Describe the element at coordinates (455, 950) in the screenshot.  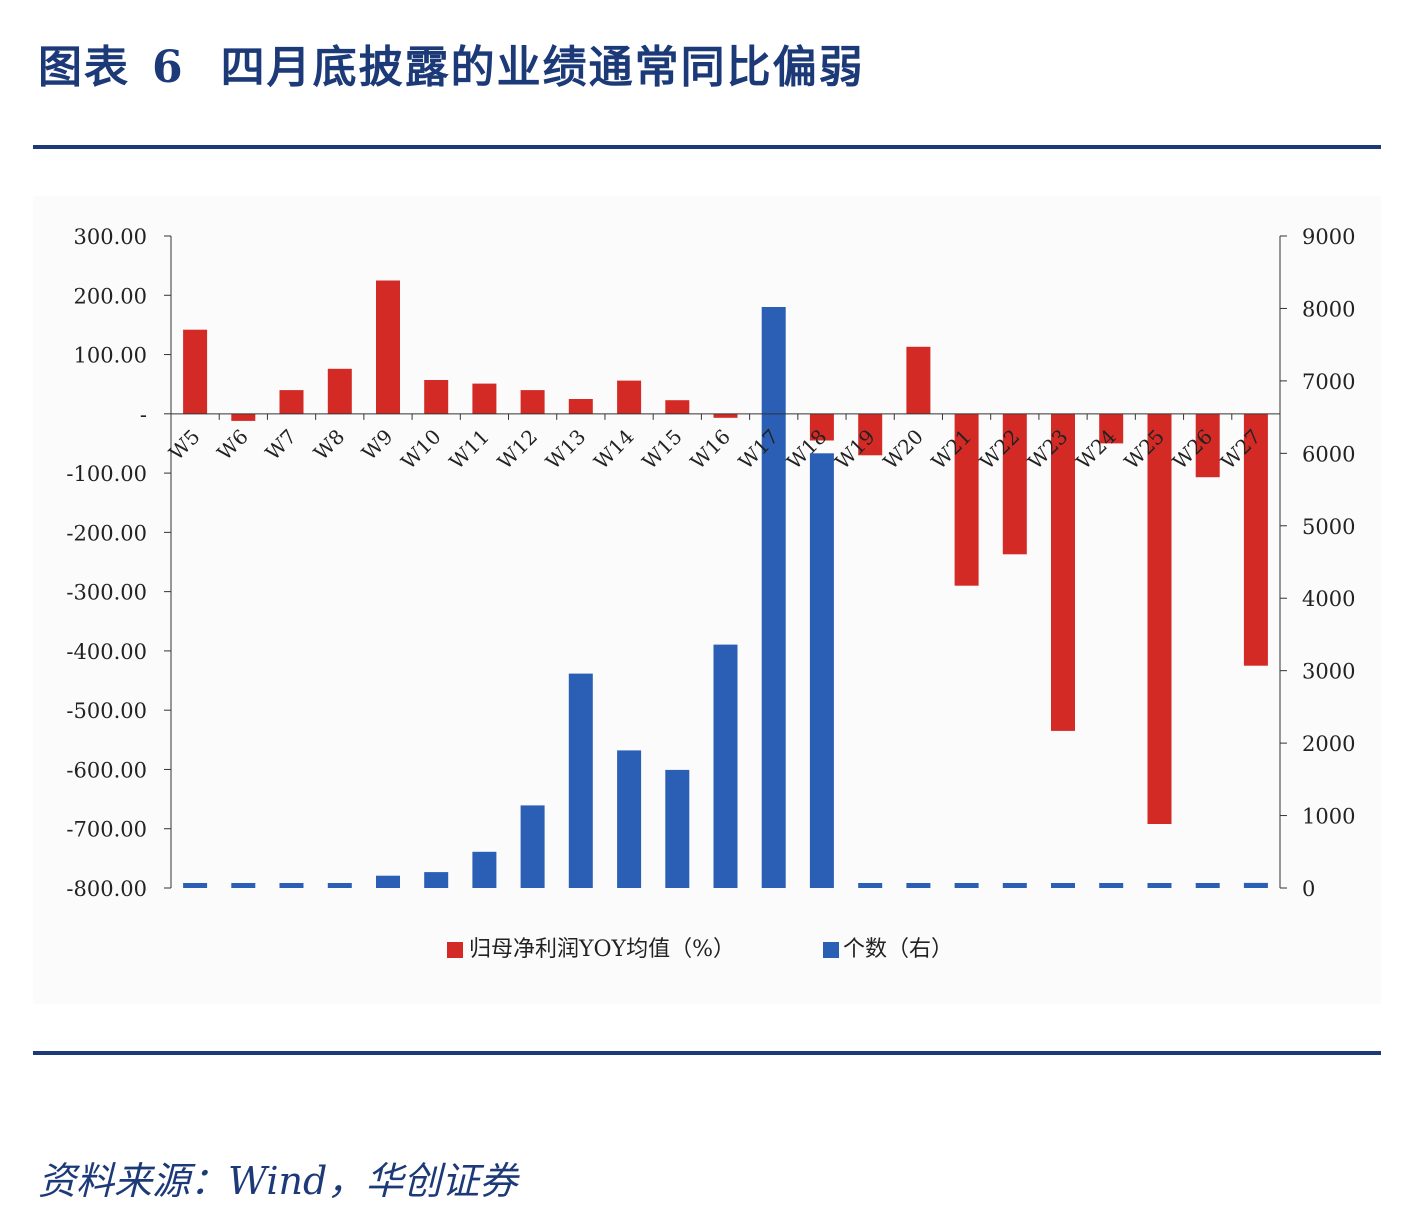
I see `legend-swatch-yoy` at that location.